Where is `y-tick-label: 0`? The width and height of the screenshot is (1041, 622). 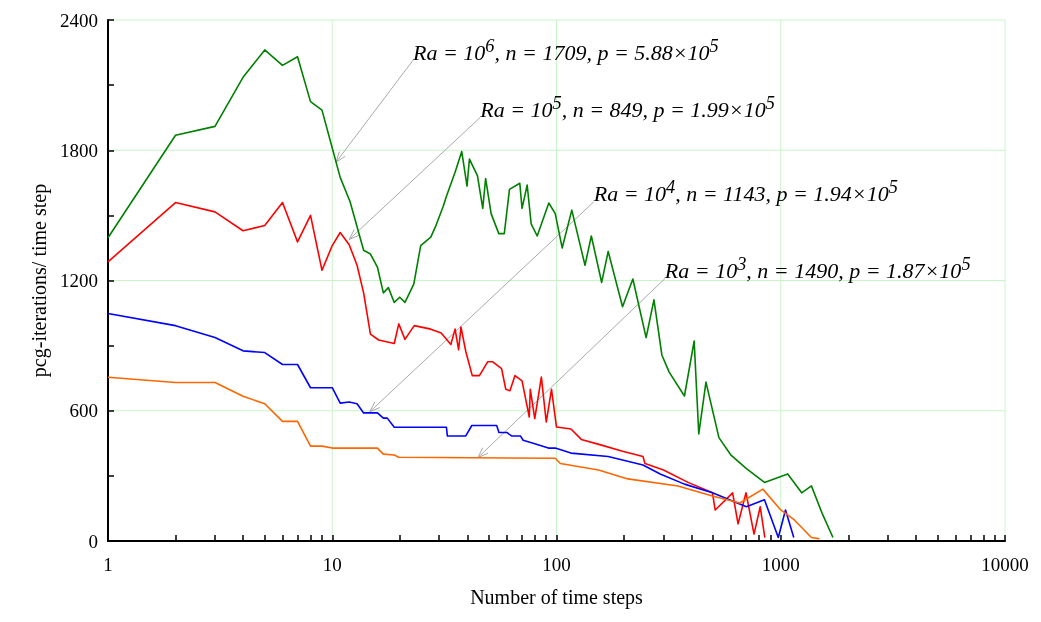
y-tick-label: 0 is located at coordinates (93, 541).